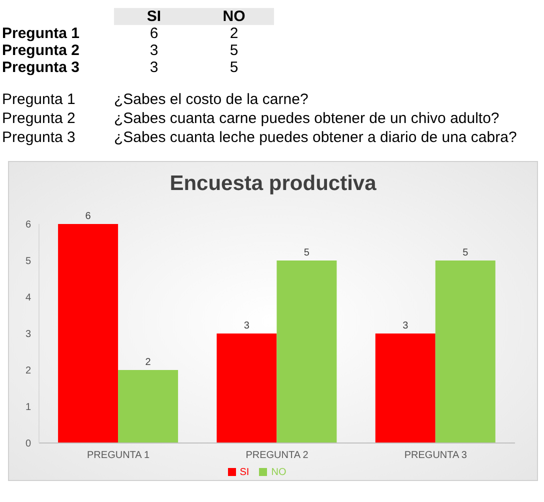  Describe the element at coordinates (148, 362) in the screenshot. I see `data-label: 2` at that location.